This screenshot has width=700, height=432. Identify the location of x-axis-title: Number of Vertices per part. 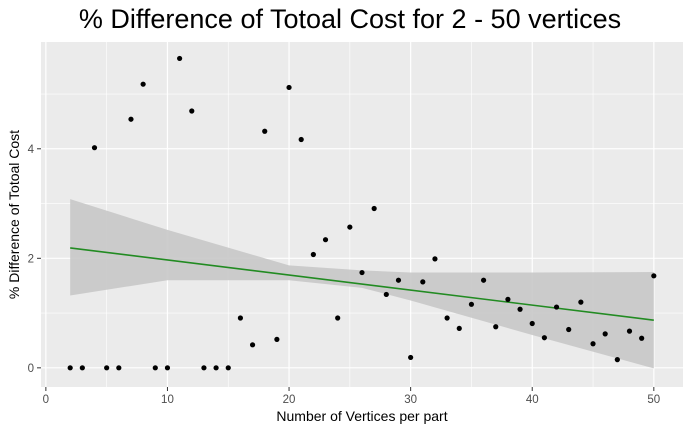
(361, 416).